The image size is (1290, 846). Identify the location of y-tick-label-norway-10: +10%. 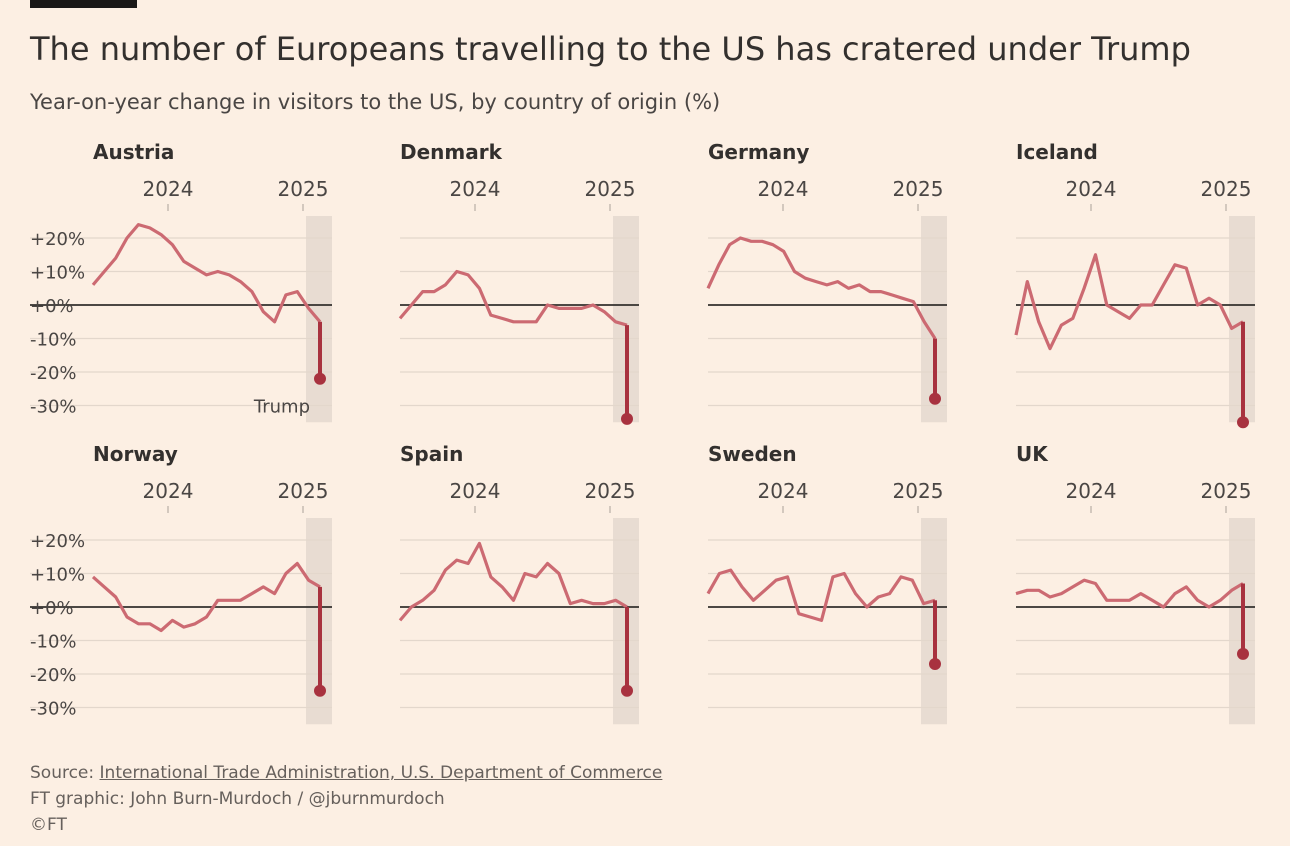
(57, 575).